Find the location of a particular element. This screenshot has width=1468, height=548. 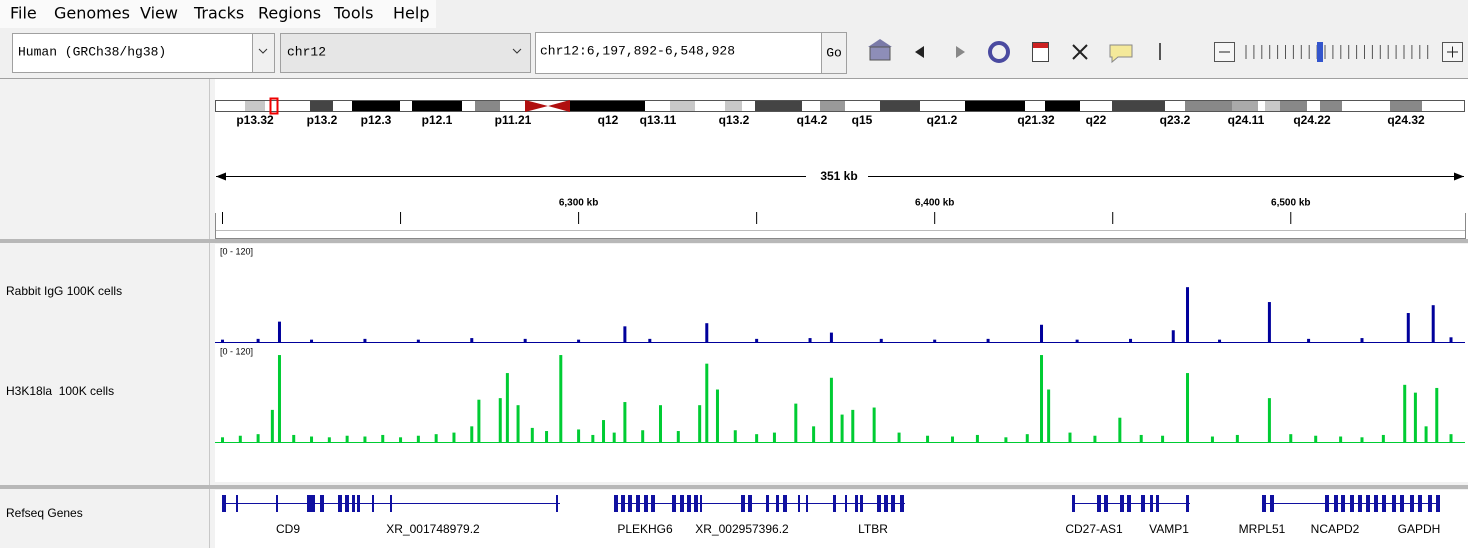

gene-label: MRPL51 is located at coordinates (1262, 529).